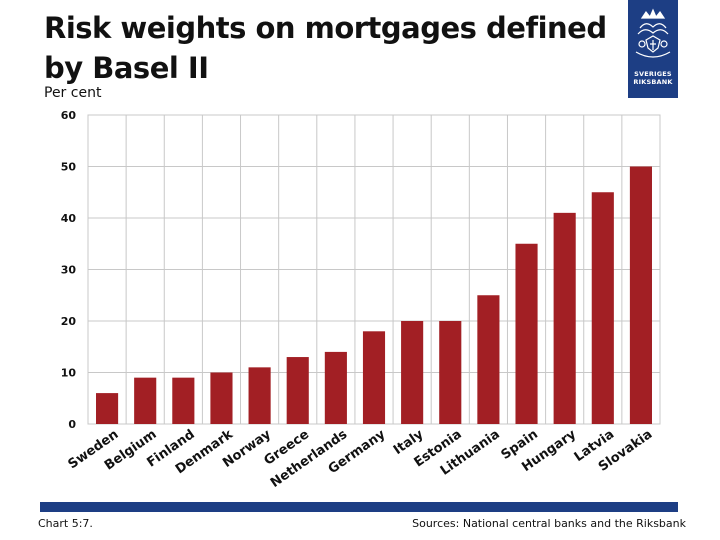  What do you see at coordinates (65, 523) in the screenshot?
I see `chart-number: Chart 5:7.` at bounding box center [65, 523].